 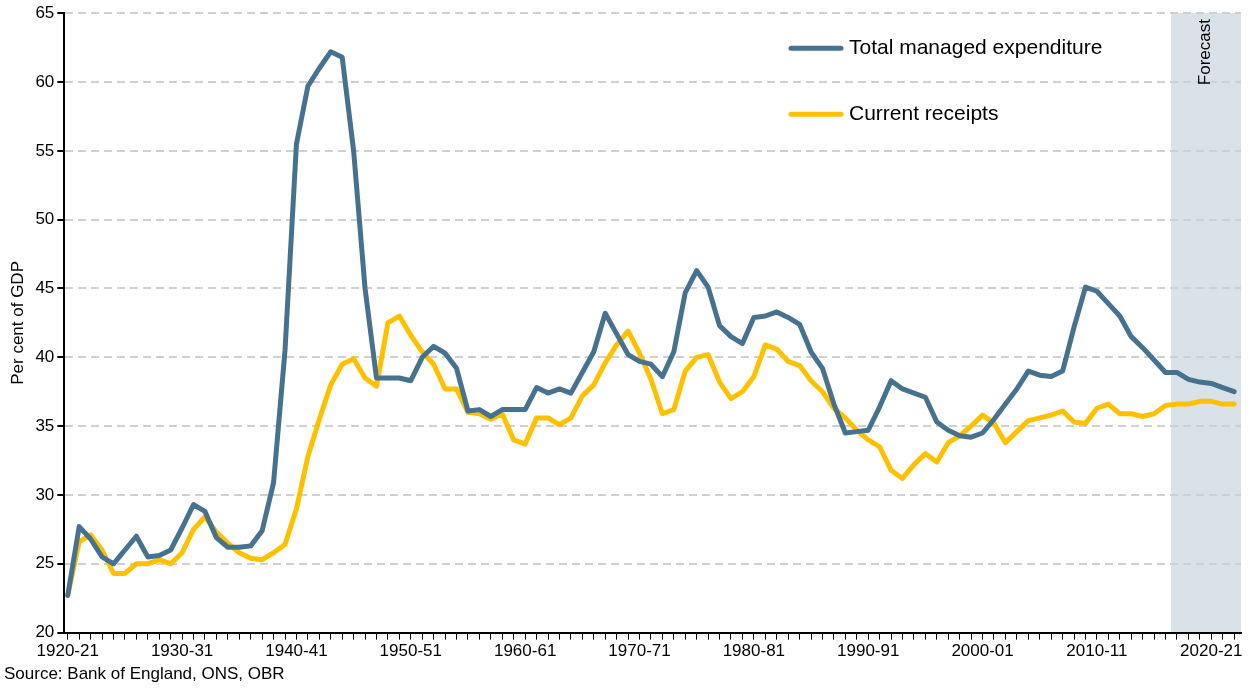 What do you see at coordinates (45, 12) in the screenshot?
I see `y-tick-label: 65` at bounding box center [45, 12].